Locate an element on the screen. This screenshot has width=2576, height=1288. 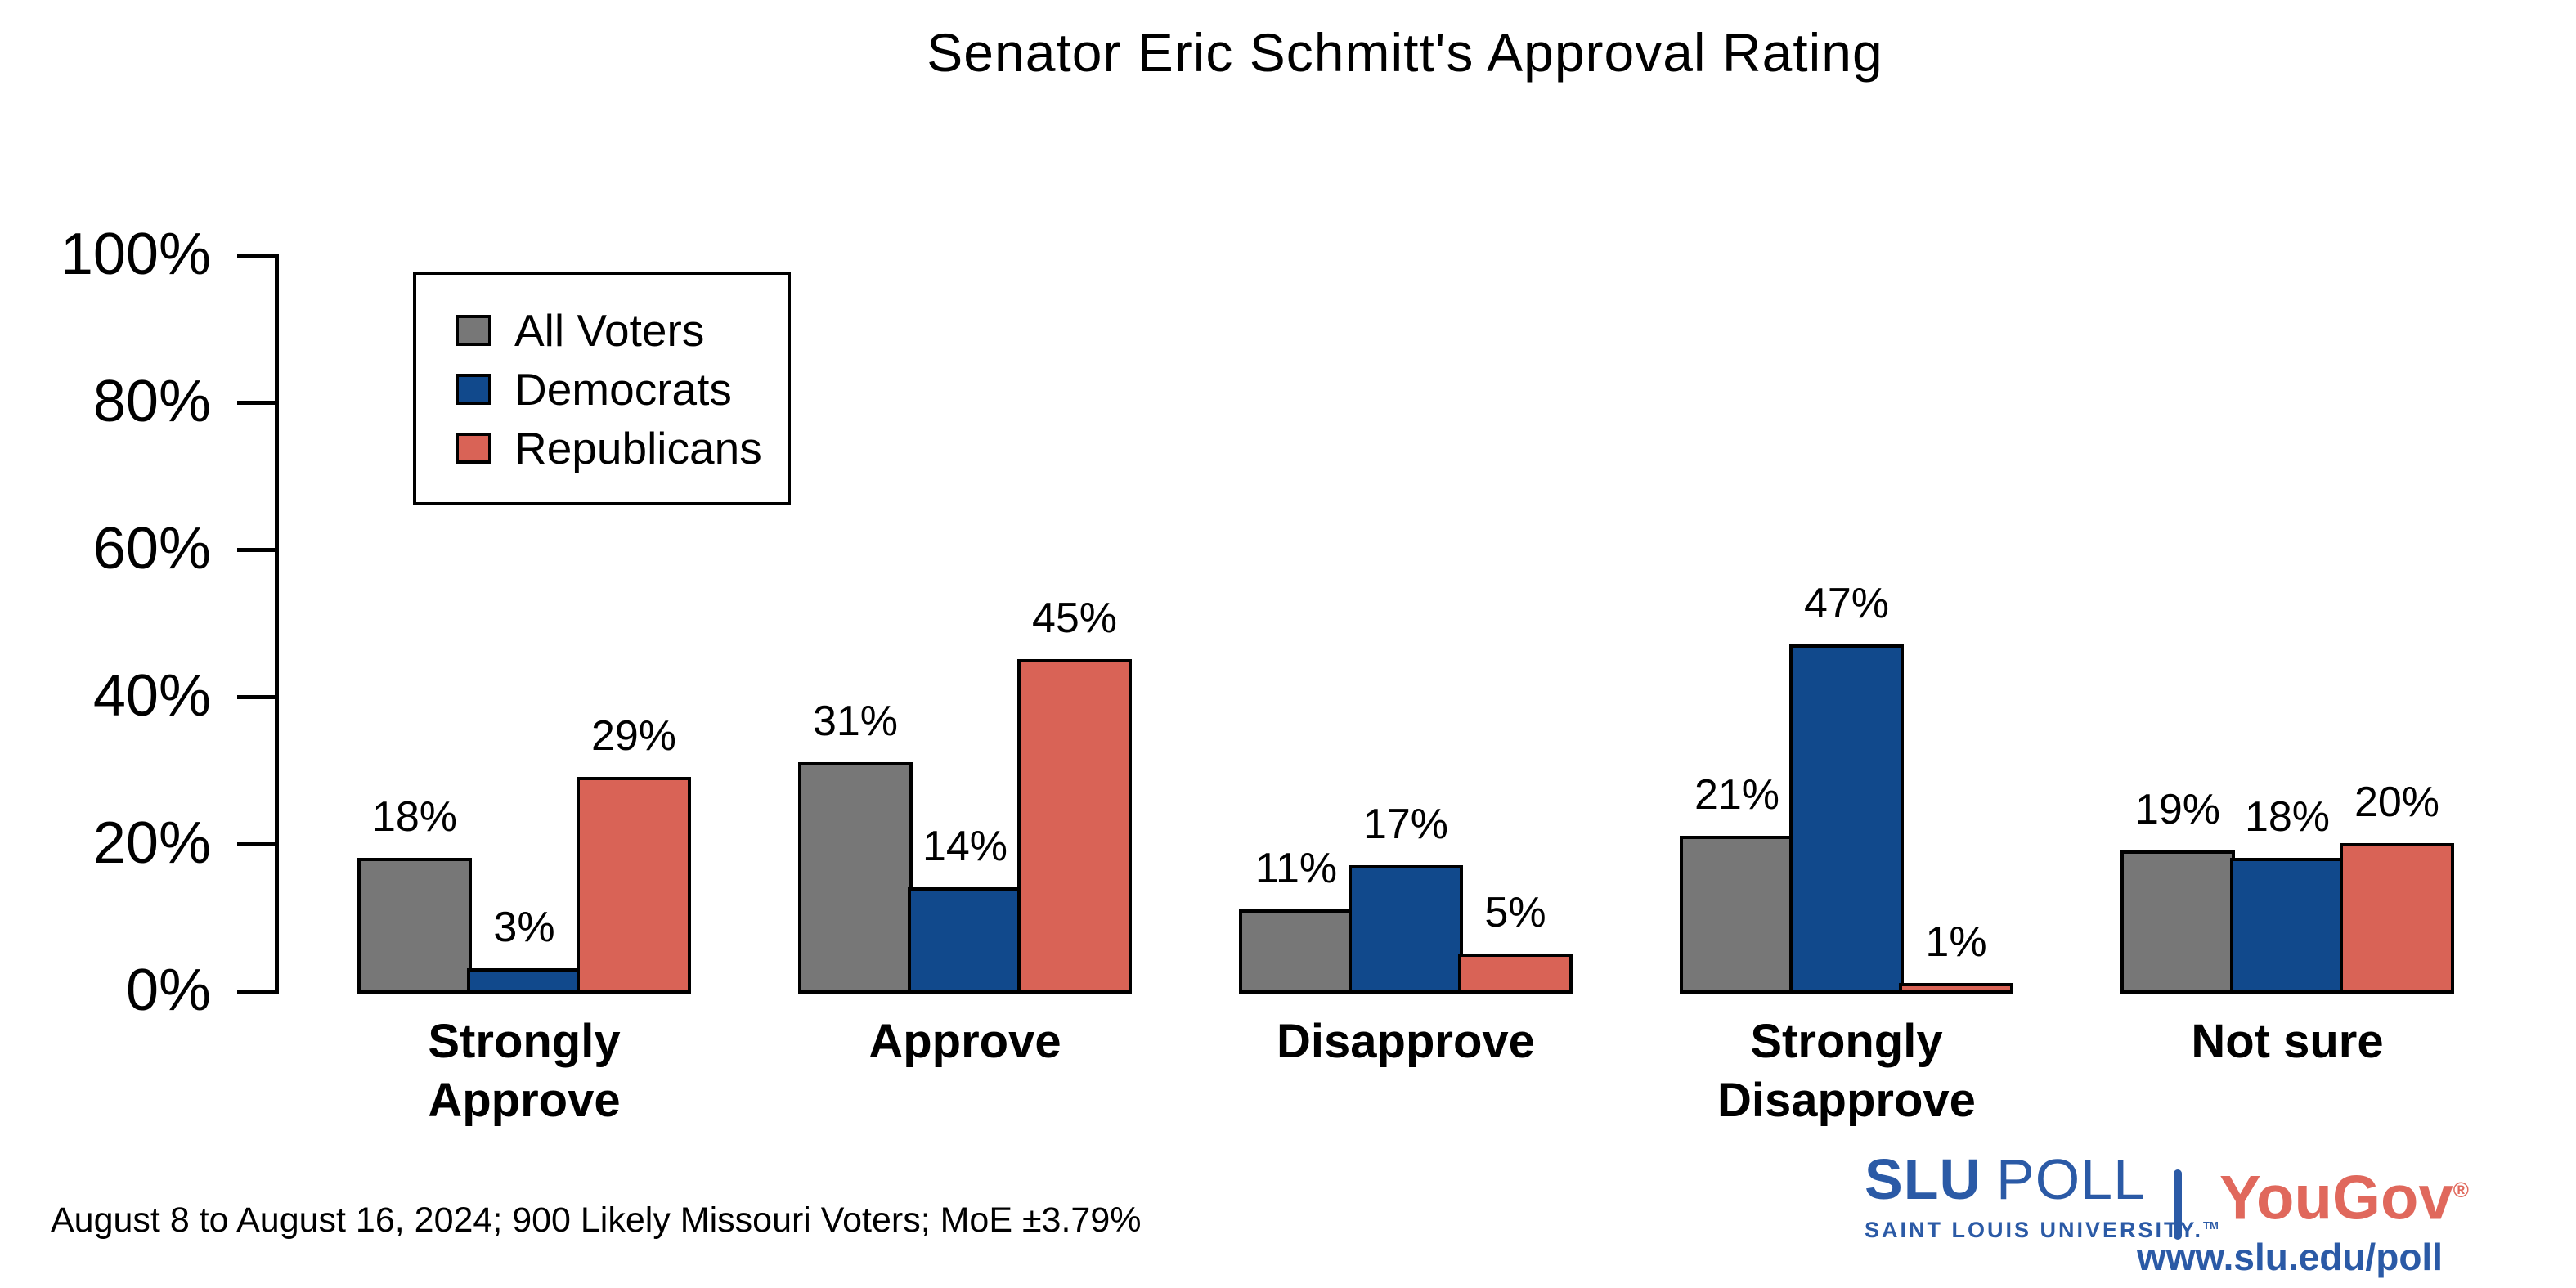
legend-item-republicans: Republicans is located at coordinates (609, 448).